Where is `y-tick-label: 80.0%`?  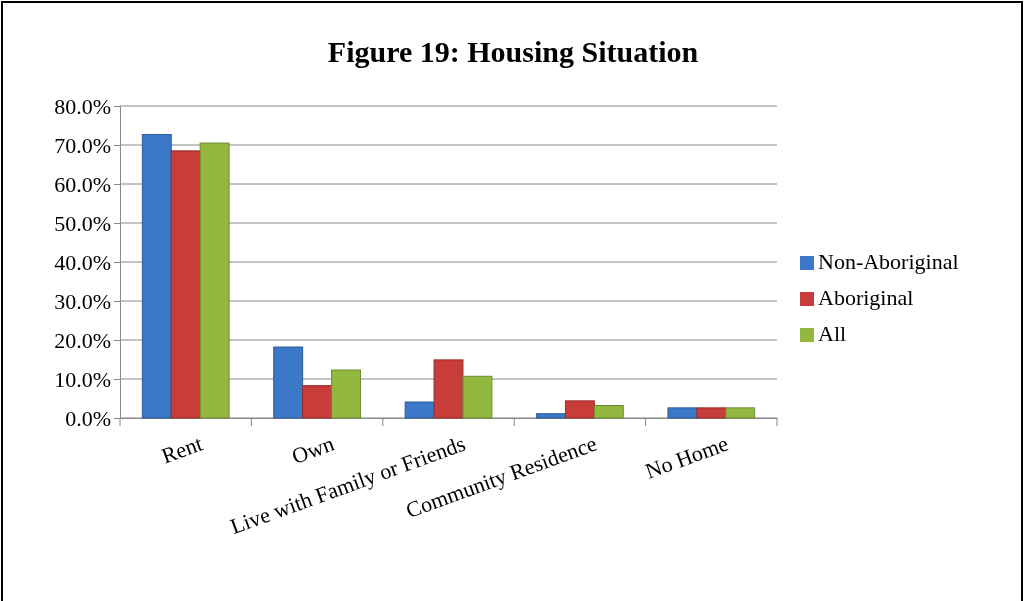
y-tick-label: 80.0% is located at coordinates (82, 106).